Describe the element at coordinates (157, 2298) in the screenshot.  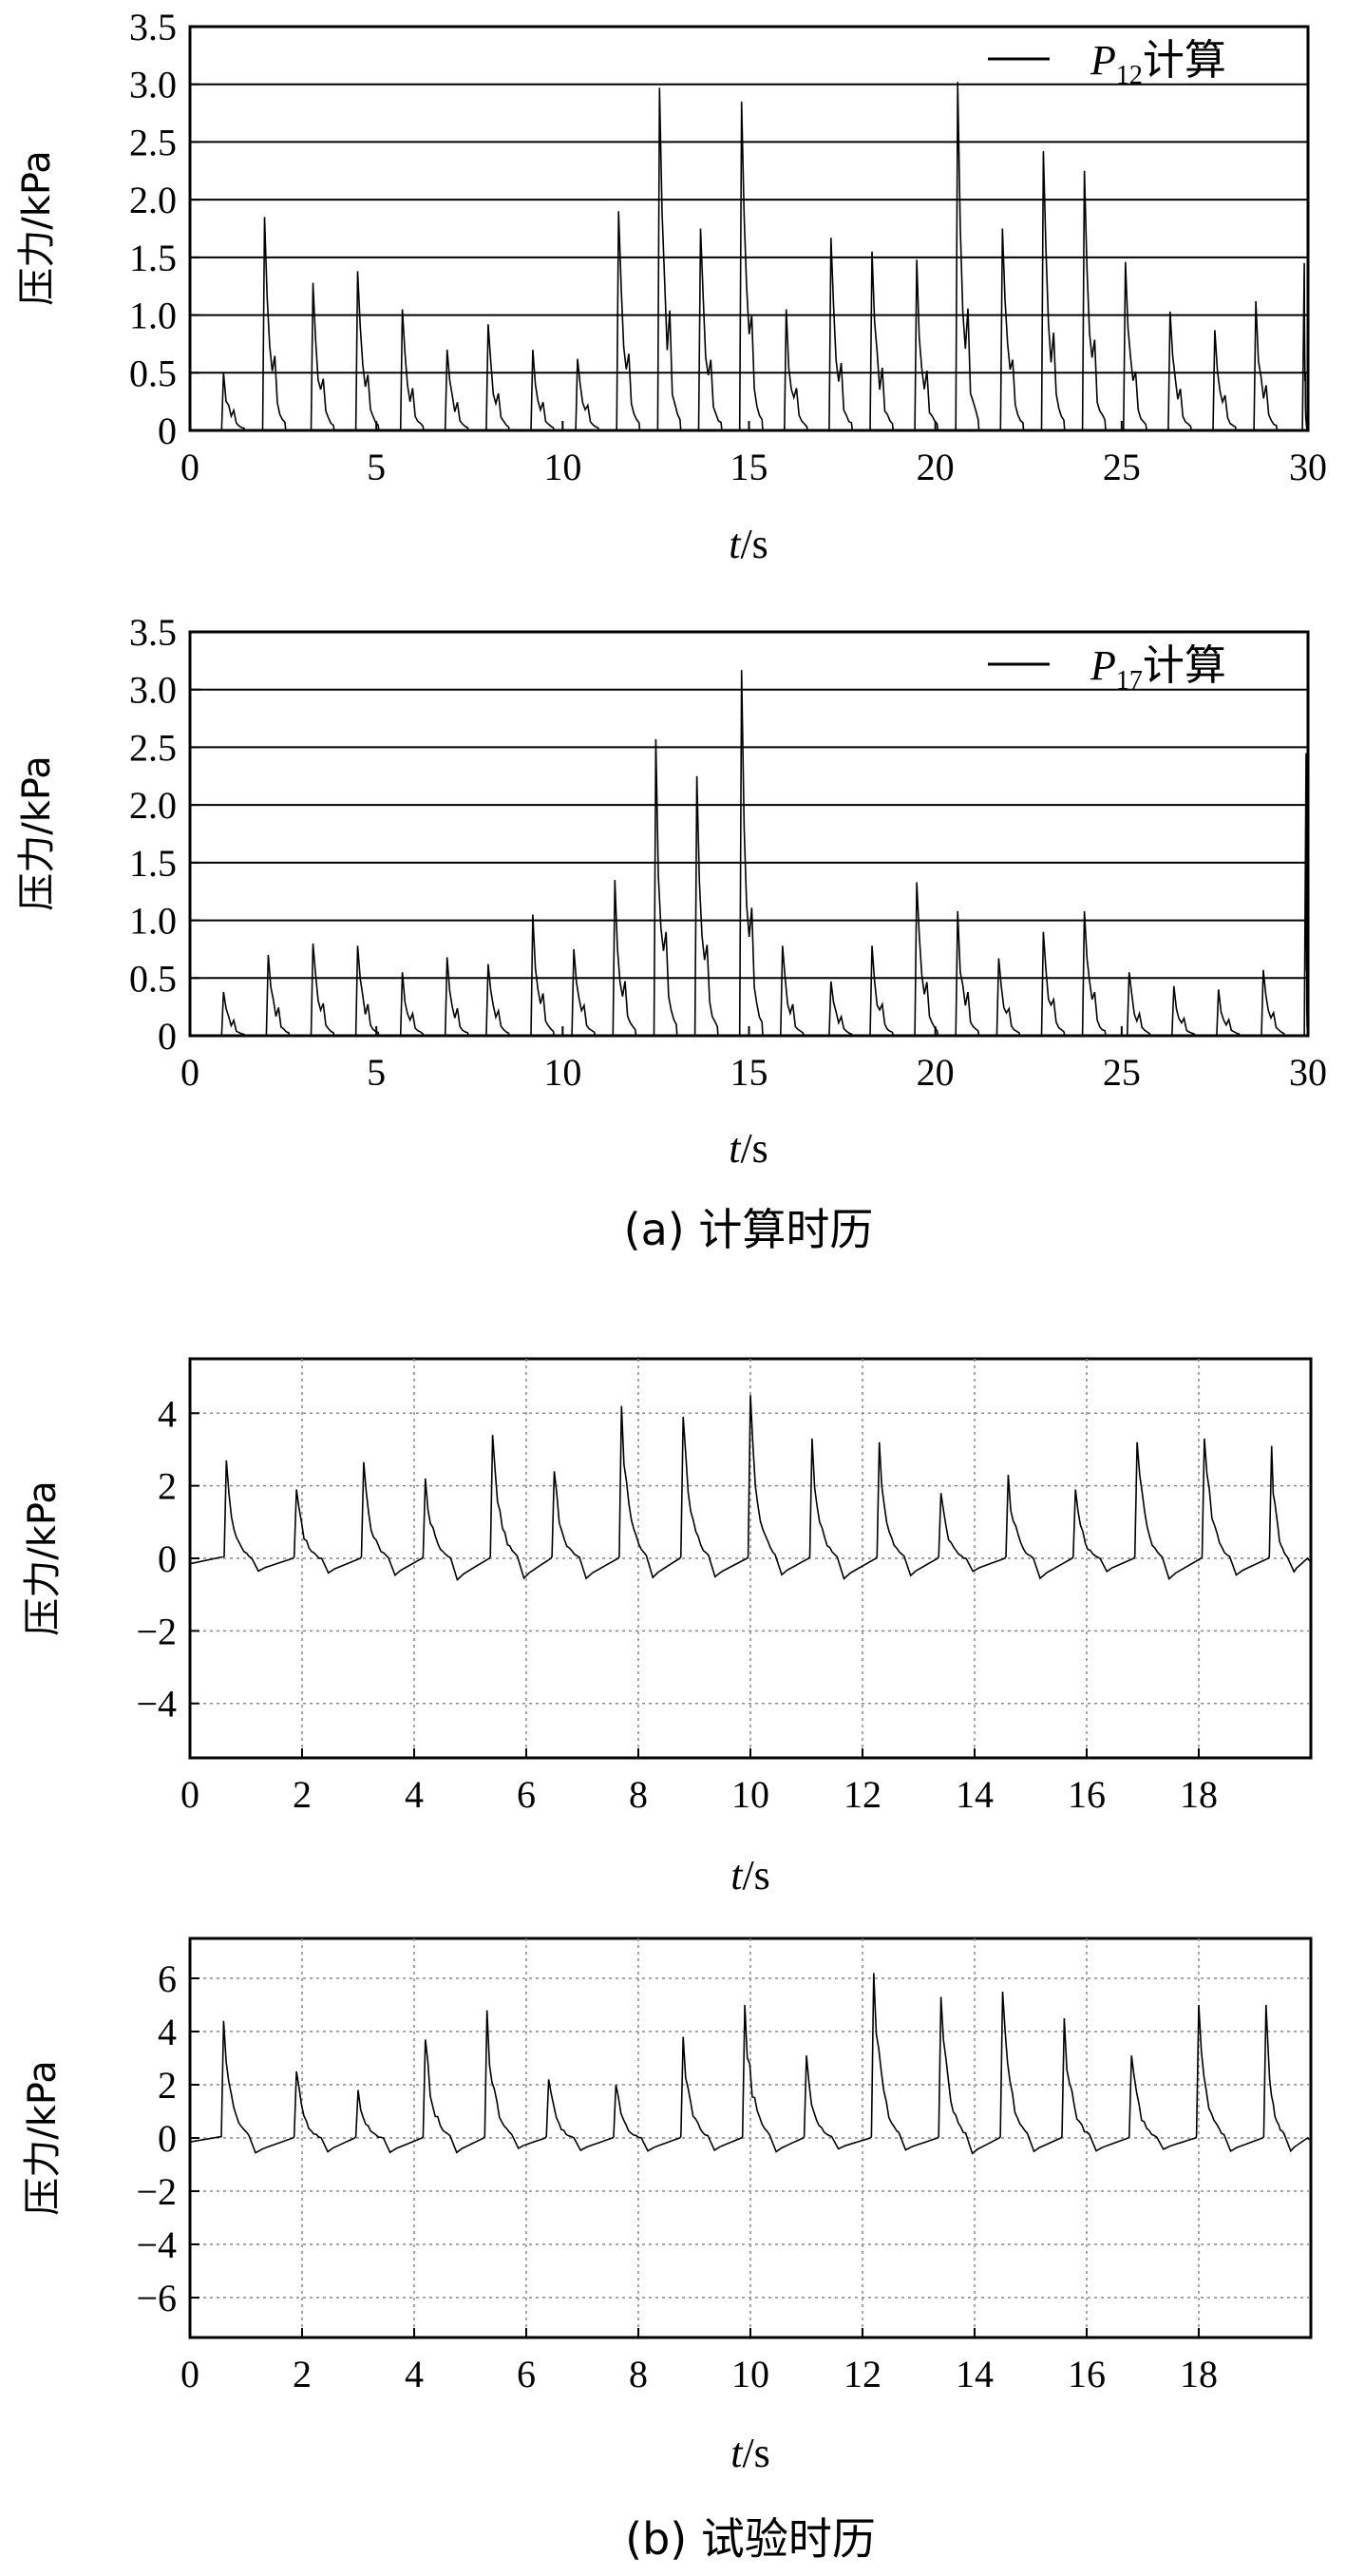
I see `y-tick-label: −6` at that location.